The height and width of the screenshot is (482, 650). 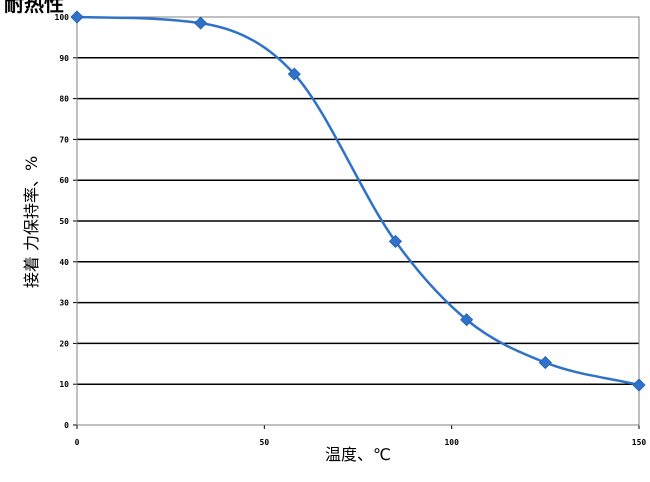 What do you see at coordinates (64, 139) in the screenshot?
I see `y-tick-label: 70` at bounding box center [64, 139].